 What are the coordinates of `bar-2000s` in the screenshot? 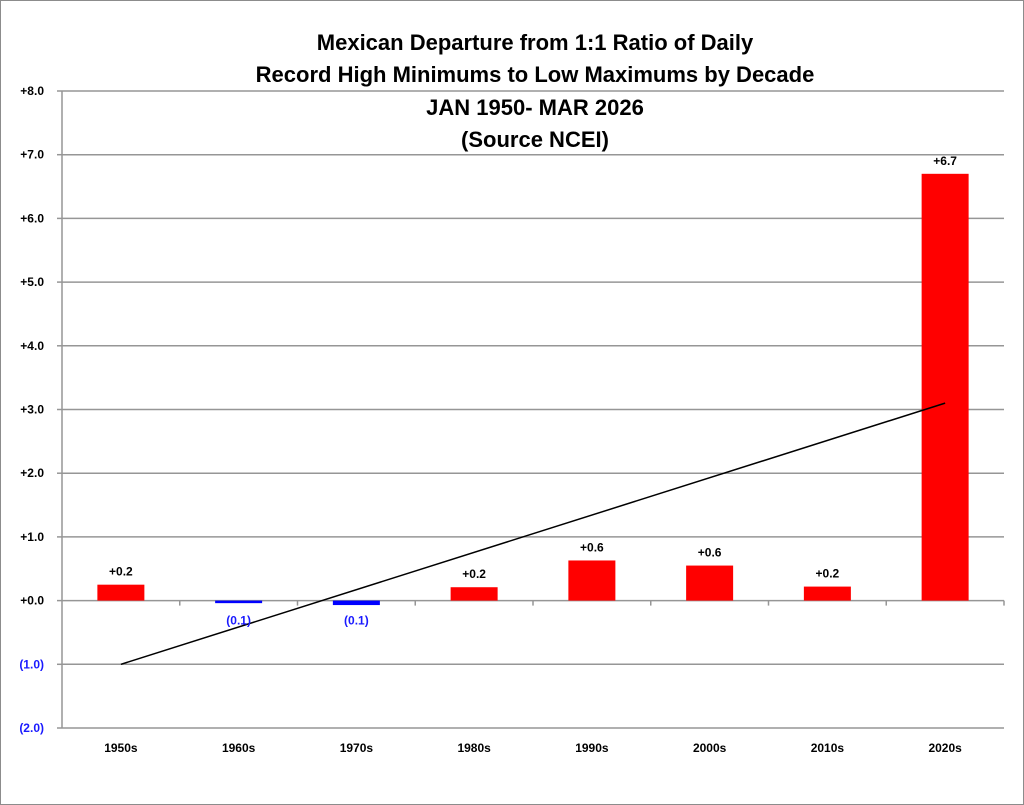 It's located at (710, 583).